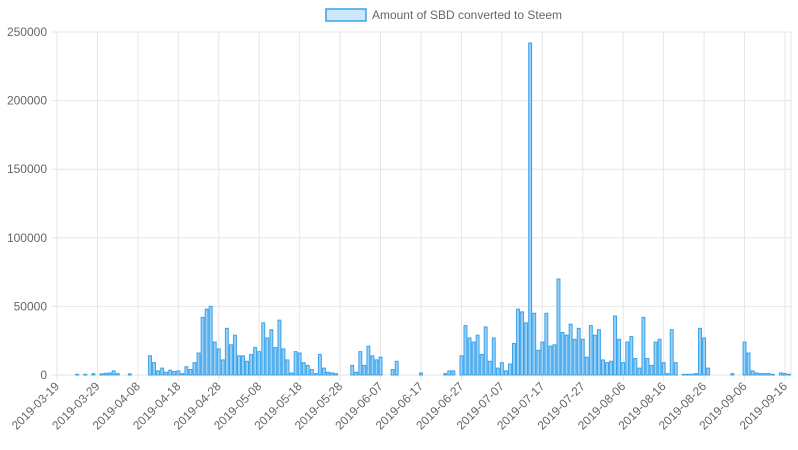  Describe the element at coordinates (43, 375) in the screenshot. I see `y-tick-label: 0` at that location.